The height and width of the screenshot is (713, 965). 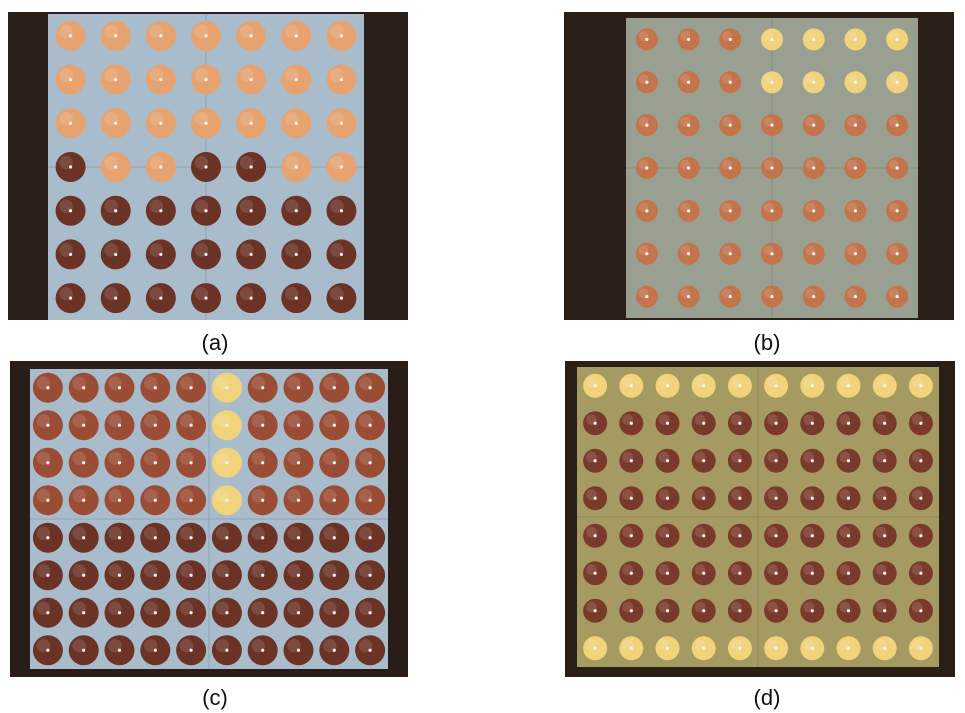 What do you see at coordinates (767, 342) in the screenshot?
I see `caption-b: (b)` at bounding box center [767, 342].